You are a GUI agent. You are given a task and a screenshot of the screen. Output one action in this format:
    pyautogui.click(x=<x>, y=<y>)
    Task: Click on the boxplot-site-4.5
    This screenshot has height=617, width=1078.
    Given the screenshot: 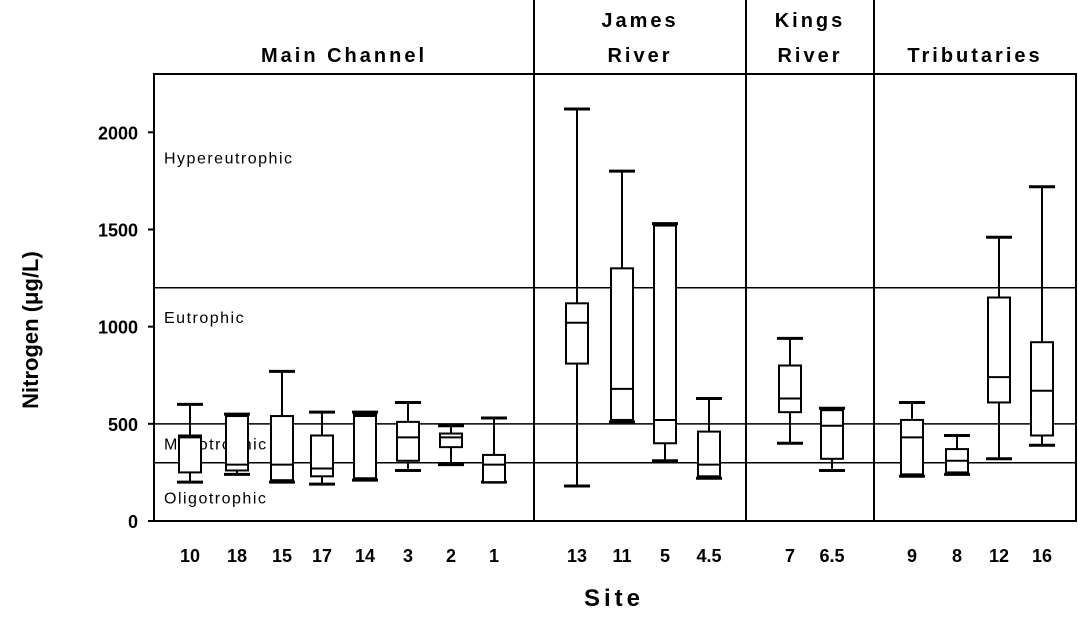 What is the action you would take?
    pyautogui.click(x=709, y=438)
    